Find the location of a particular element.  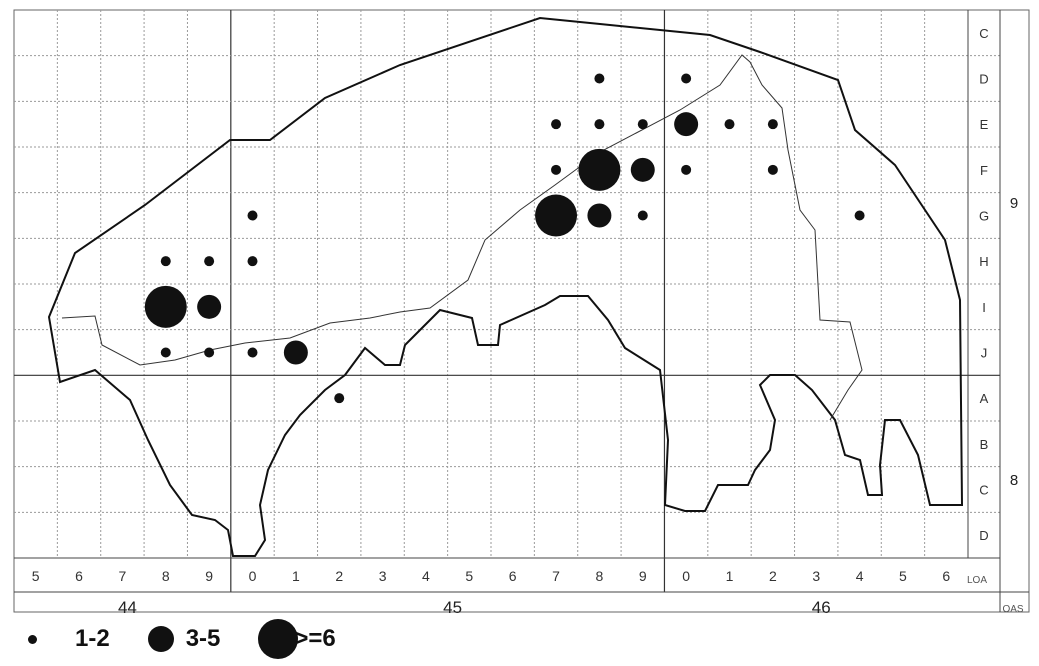

row-label: A is located at coordinates (984, 398).